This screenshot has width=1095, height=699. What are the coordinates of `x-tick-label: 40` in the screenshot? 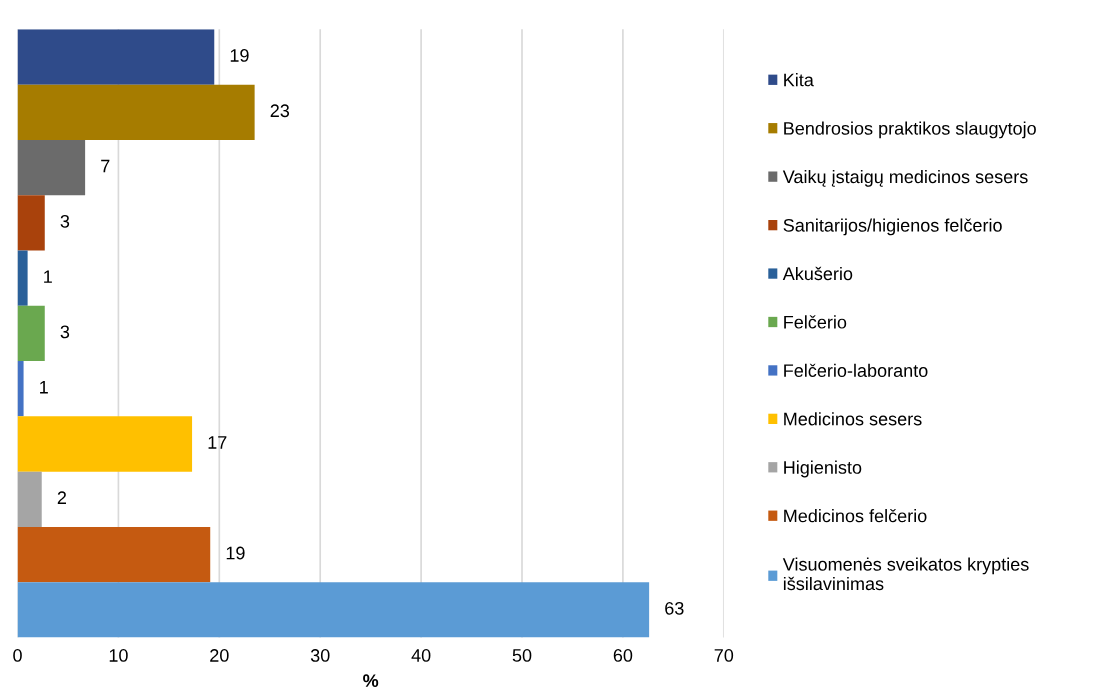 It's located at (421, 655).